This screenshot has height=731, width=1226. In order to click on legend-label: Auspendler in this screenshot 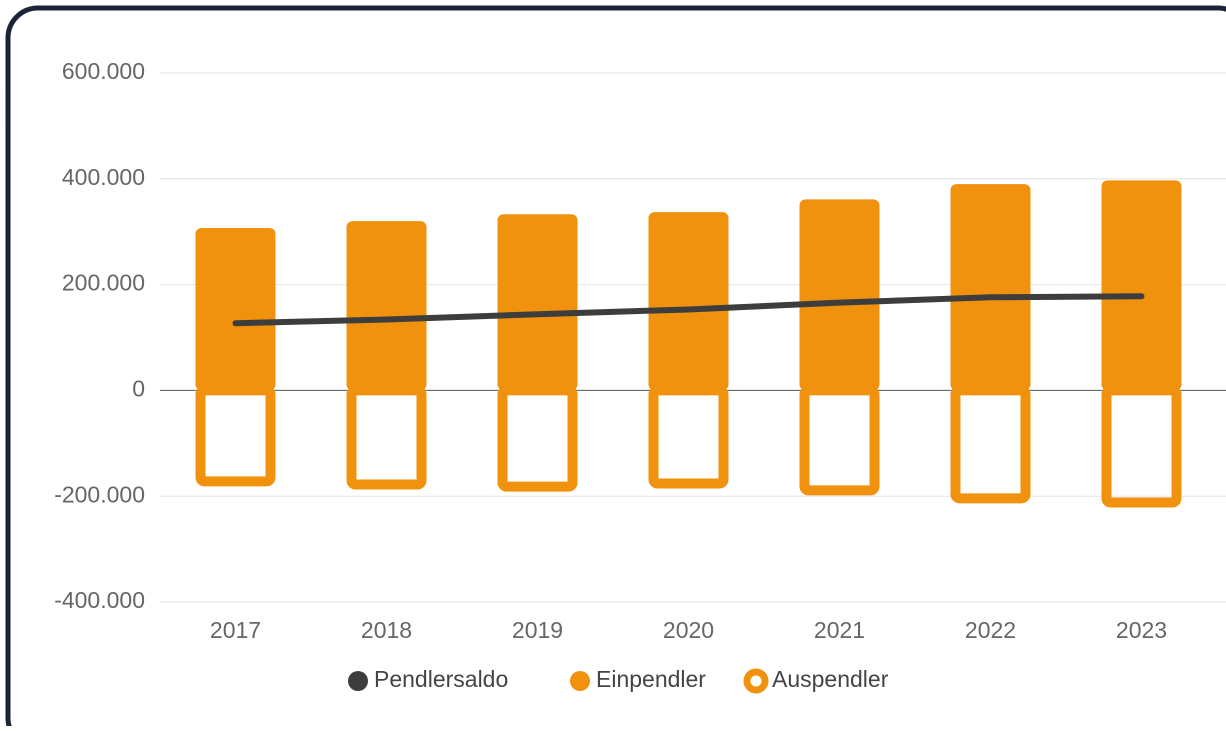, I will do `click(830, 679)`.